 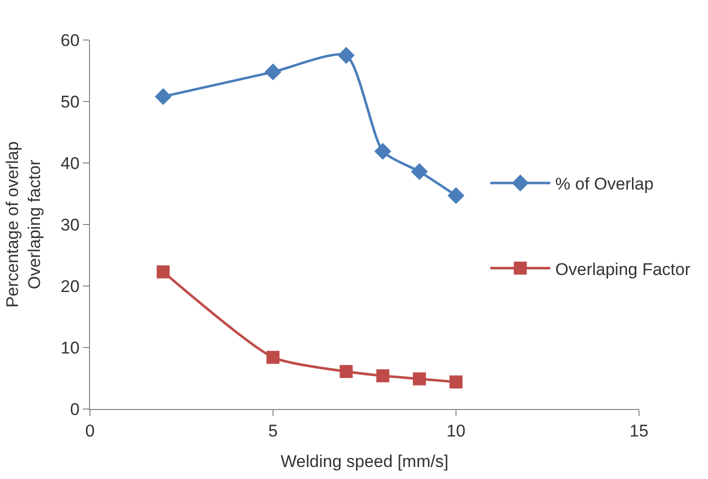 I want to click on x-axis-title: Welding speed [mm/s], so click(x=364, y=461).